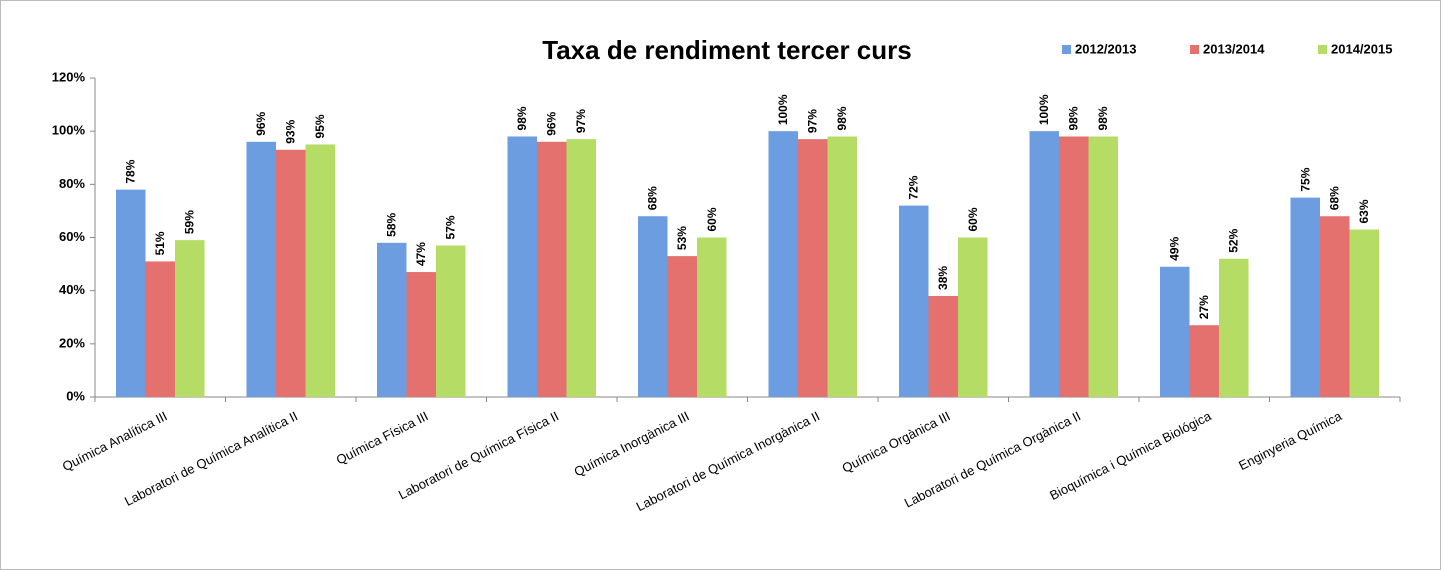 This screenshot has height=570, width=1441. Describe the element at coordinates (914, 187) in the screenshot. I see `value-label: 72%` at that location.